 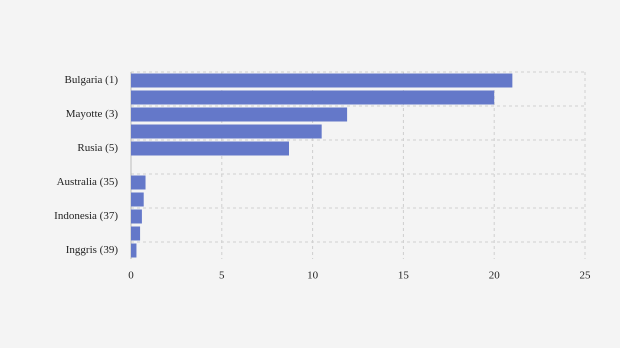 I want to click on y-tick-label: Australia (35), so click(x=88, y=182).